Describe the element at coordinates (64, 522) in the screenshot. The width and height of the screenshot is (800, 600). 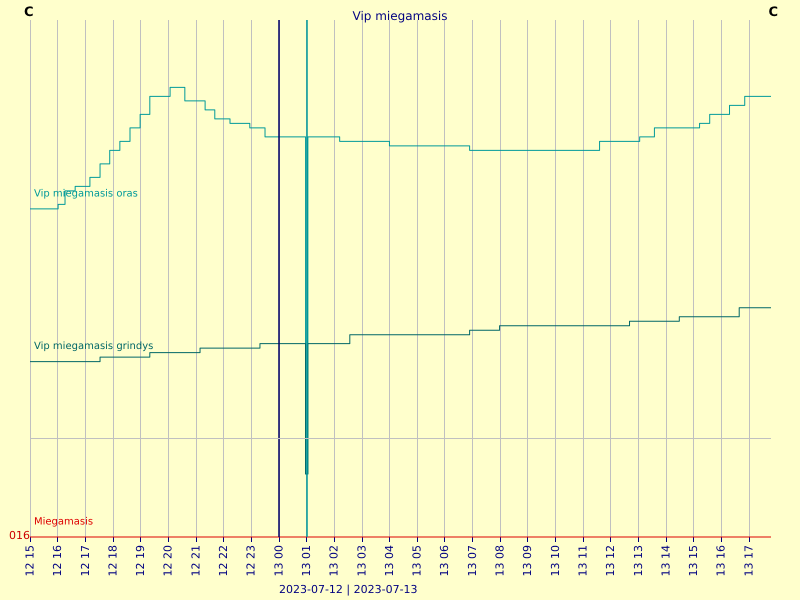
I see `series-label: Miegamasis` at that location.